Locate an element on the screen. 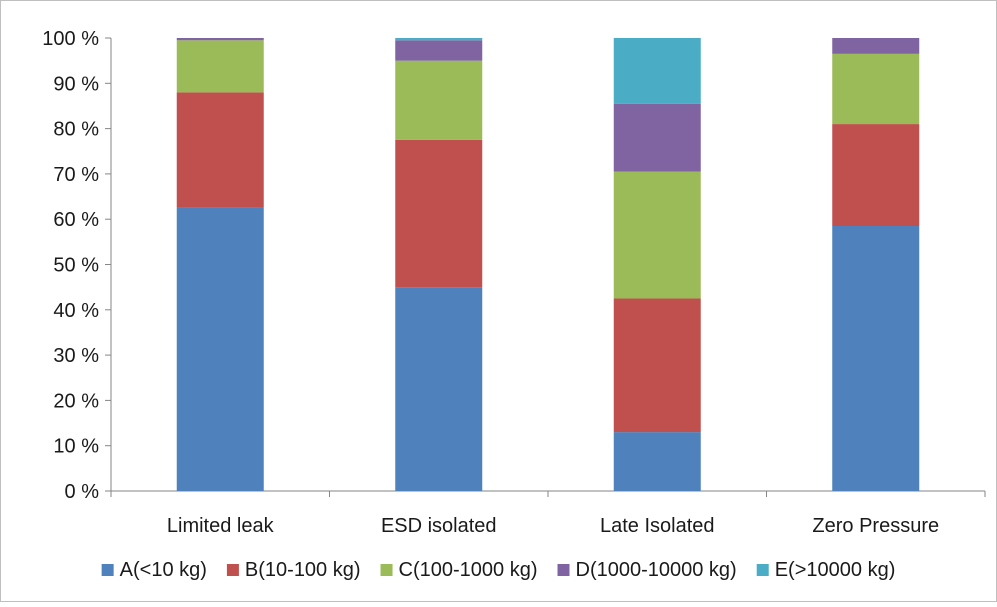 The image size is (997, 607). x-tick-label: Limited leak is located at coordinates (221, 526).